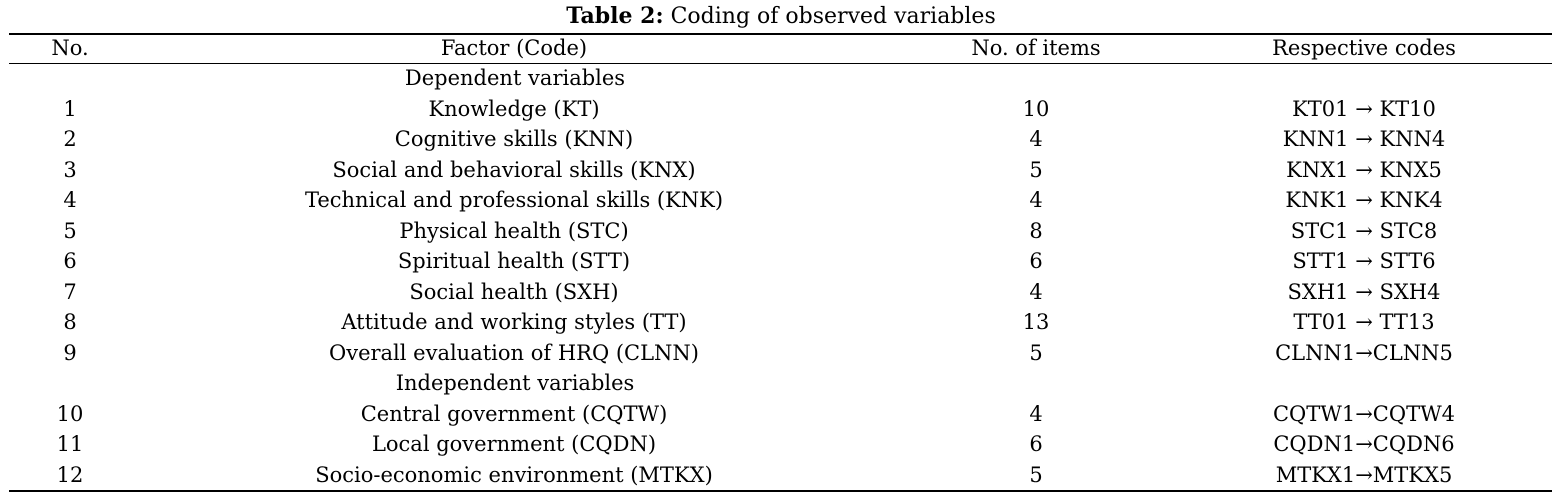 This screenshot has height=502, width=1562. I want to click on cell-no: 5, so click(70, 231).